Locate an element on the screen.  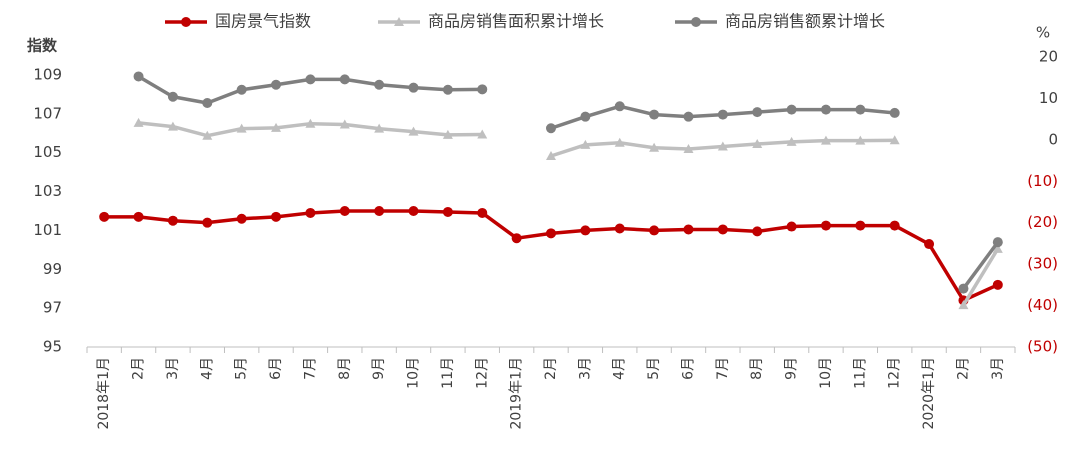
y-tick-label: 105 is located at coordinates (47, 152).